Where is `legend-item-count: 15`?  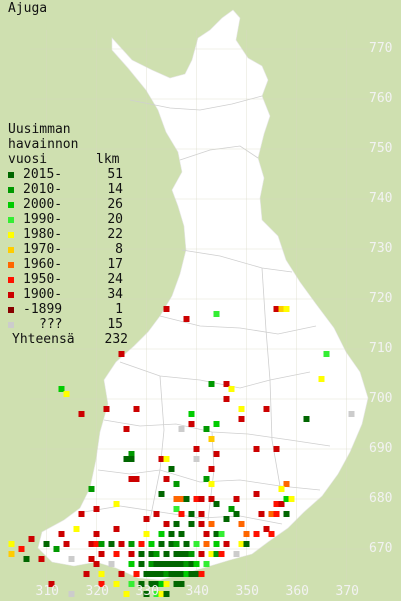
legend-item-count: 15 is located at coordinates (115, 324).